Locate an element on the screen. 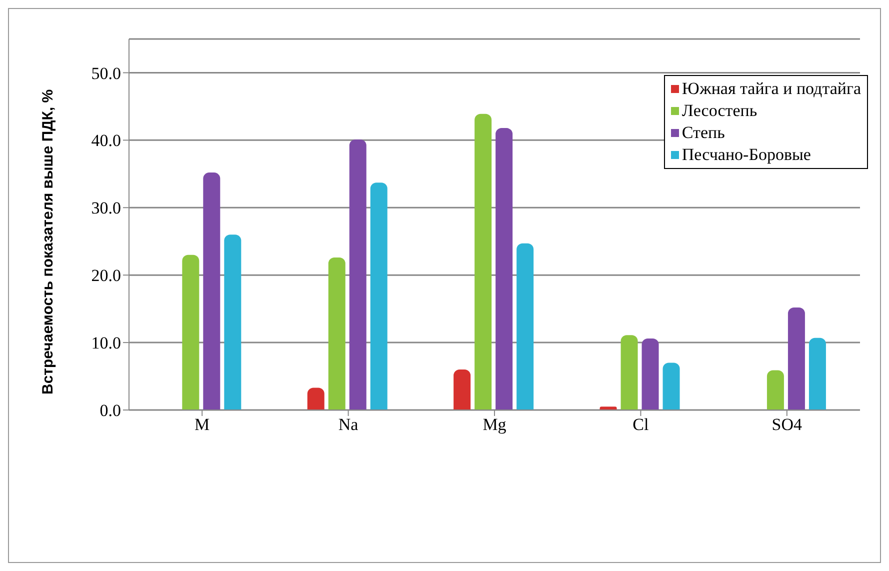 The image size is (889, 571). x-tick-label: M is located at coordinates (202, 424).